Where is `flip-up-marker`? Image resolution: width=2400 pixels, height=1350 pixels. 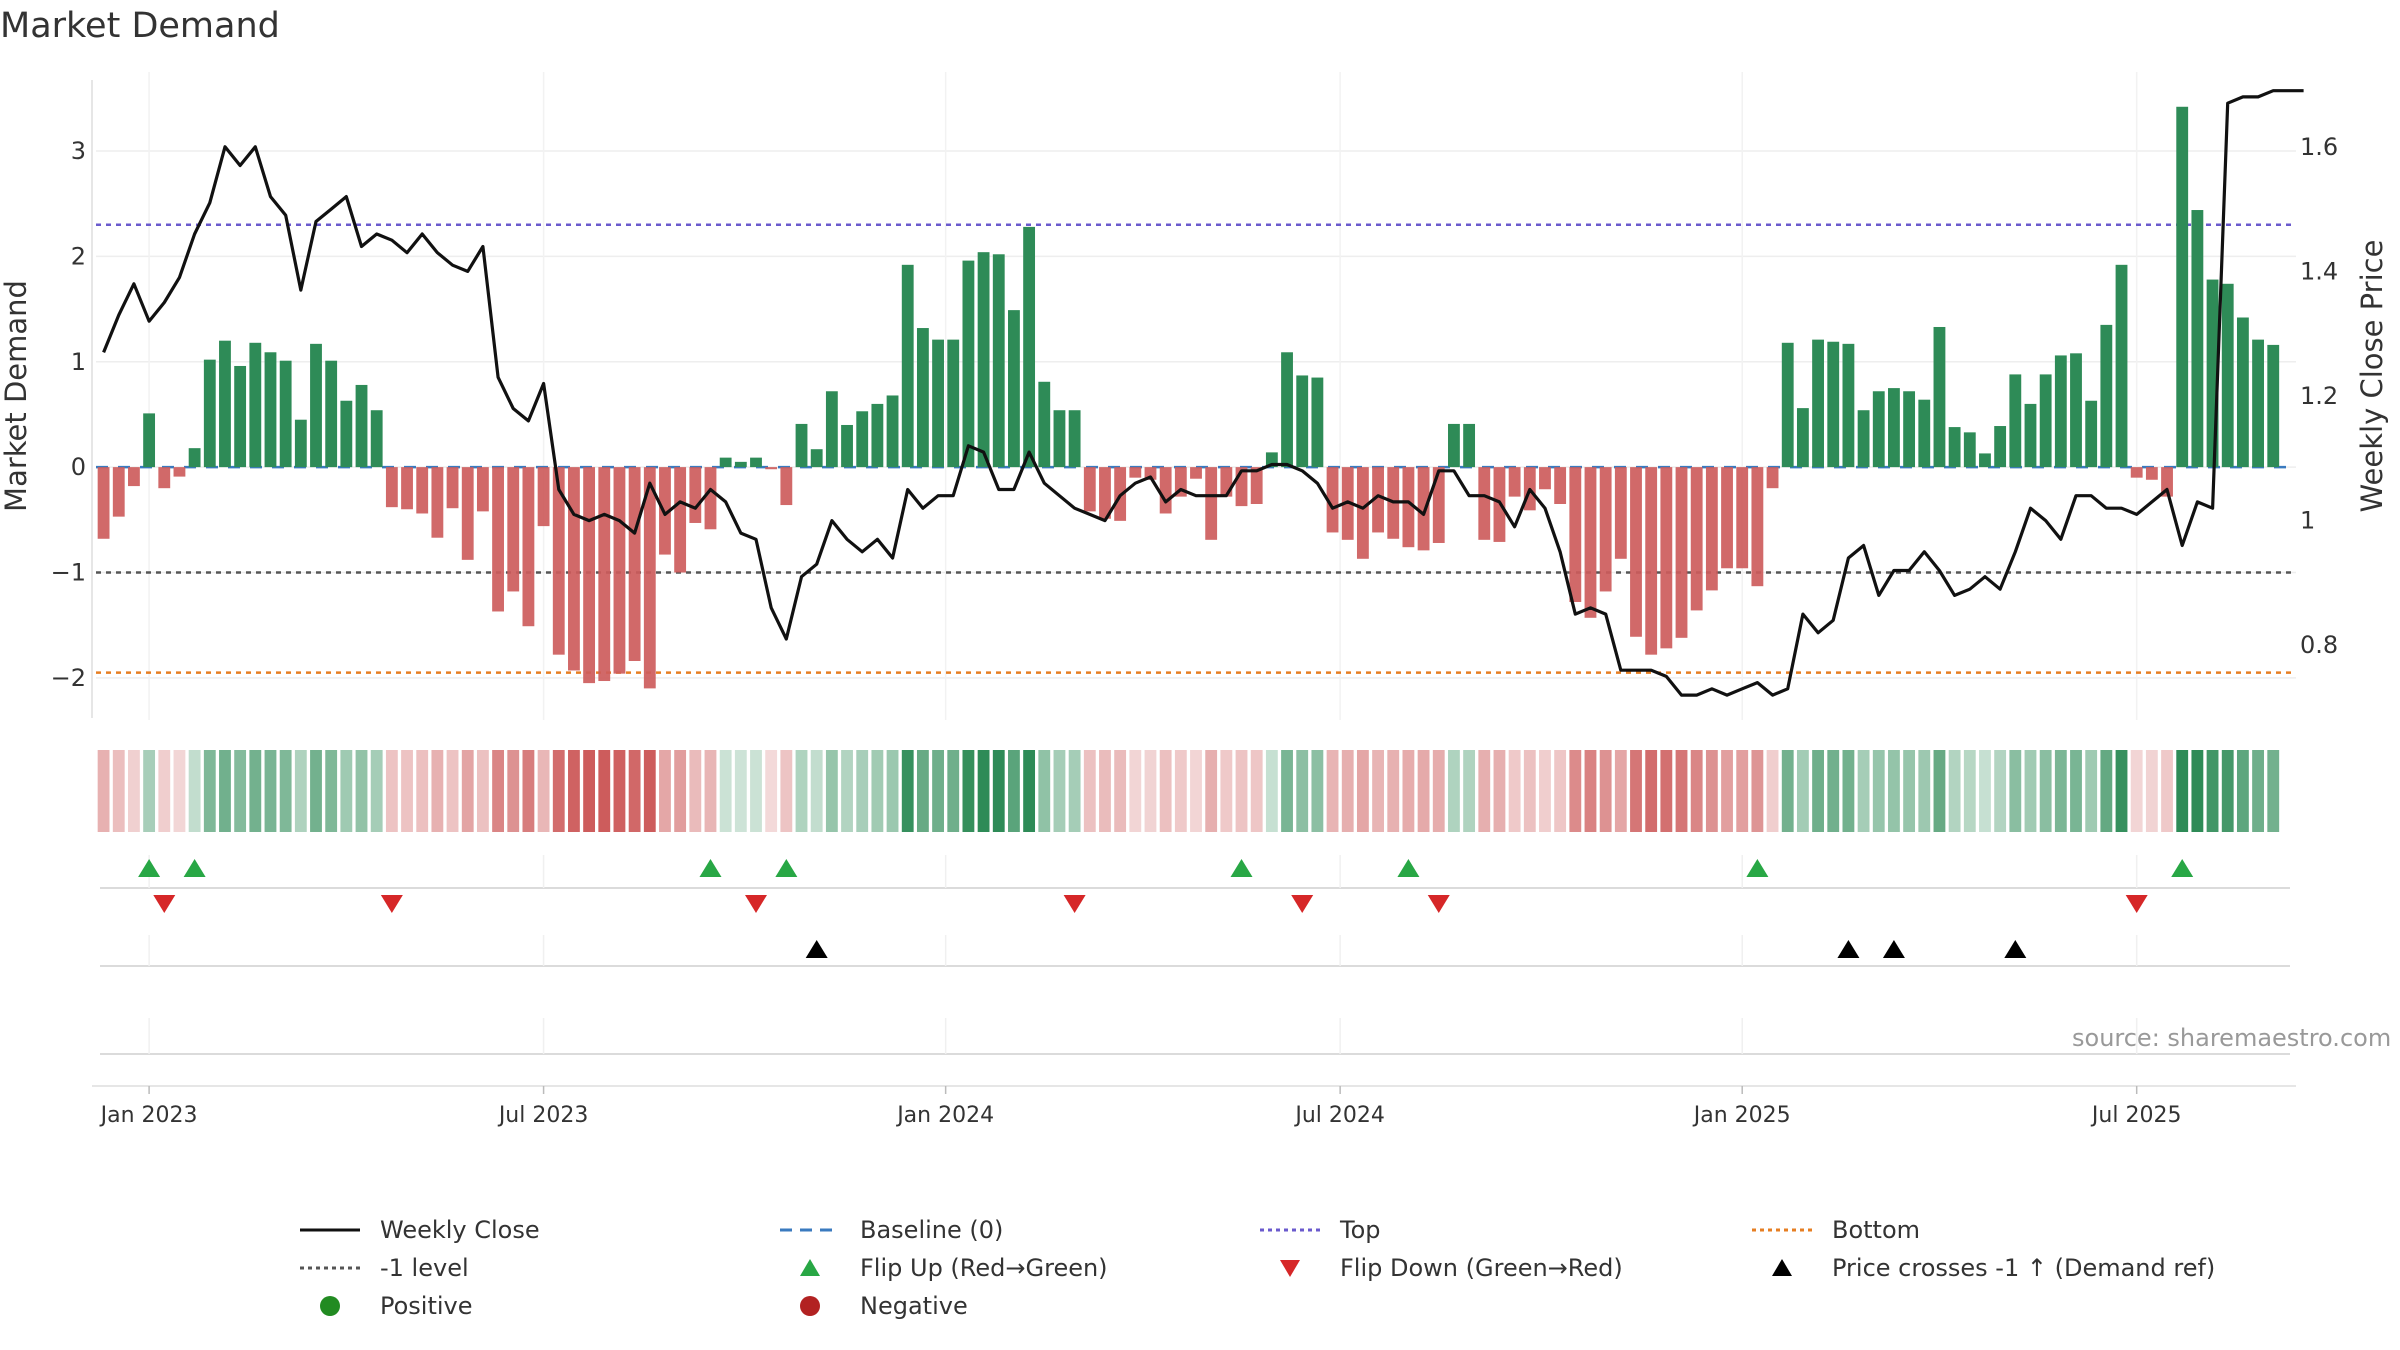 flip-up-marker is located at coordinates (710, 868).